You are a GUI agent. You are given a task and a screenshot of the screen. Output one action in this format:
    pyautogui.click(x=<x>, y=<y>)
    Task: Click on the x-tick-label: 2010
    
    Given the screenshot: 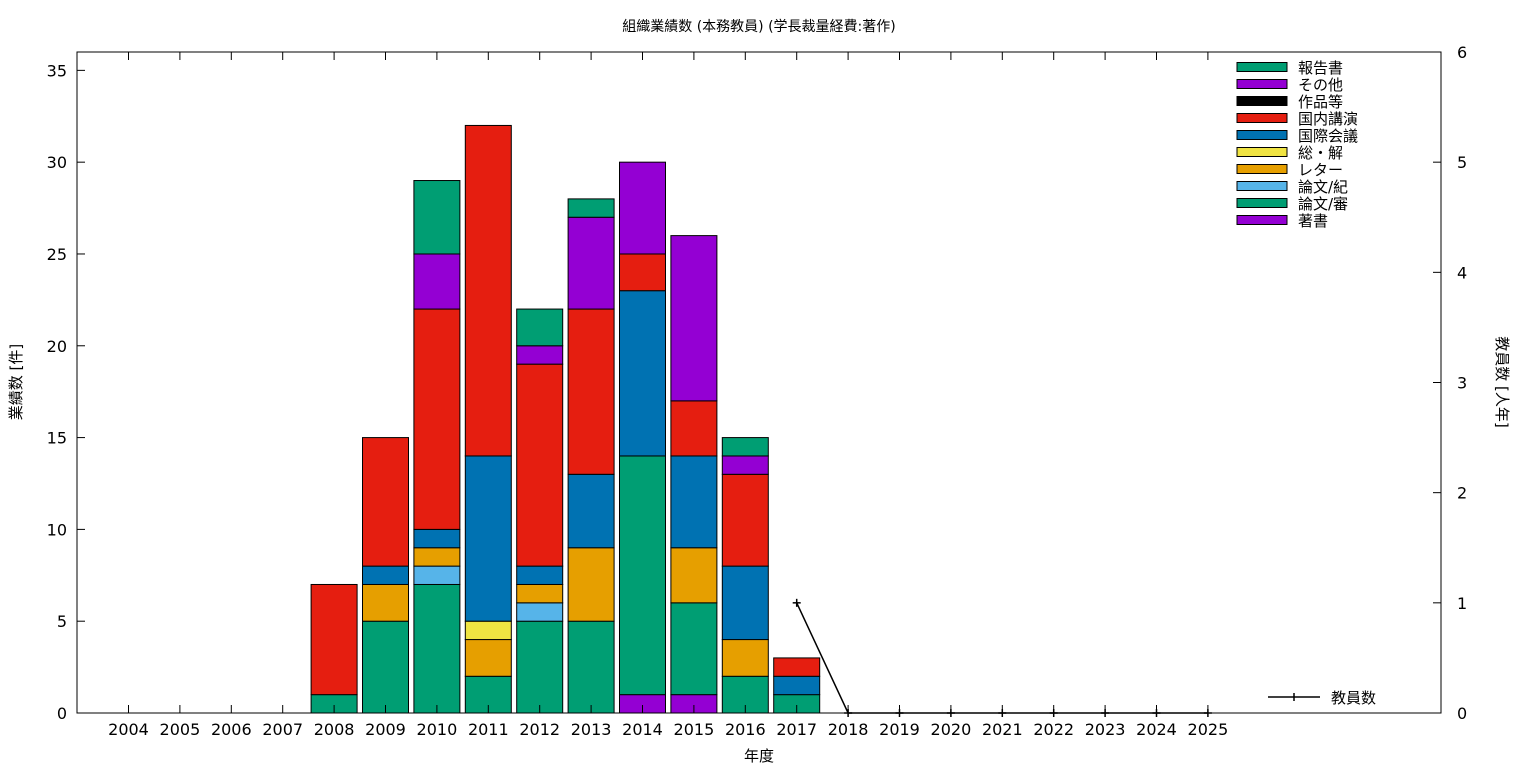 What is the action you would take?
    pyautogui.click(x=437, y=729)
    